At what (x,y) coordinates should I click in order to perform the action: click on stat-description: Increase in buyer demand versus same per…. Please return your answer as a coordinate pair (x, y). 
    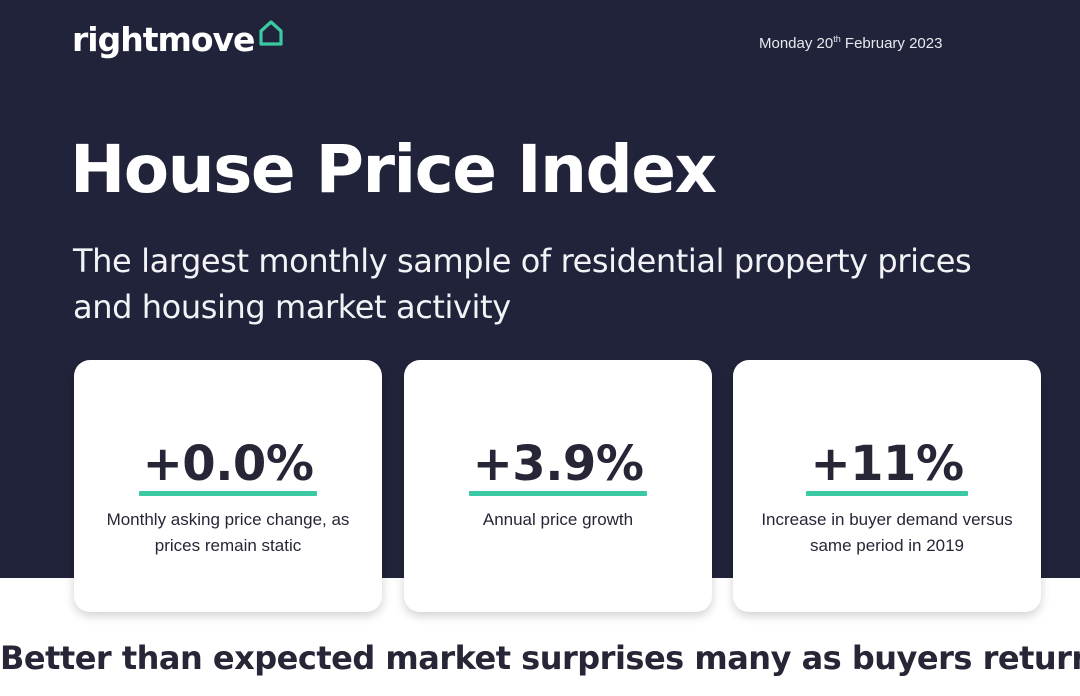
    Looking at the image, I should click on (887, 532).